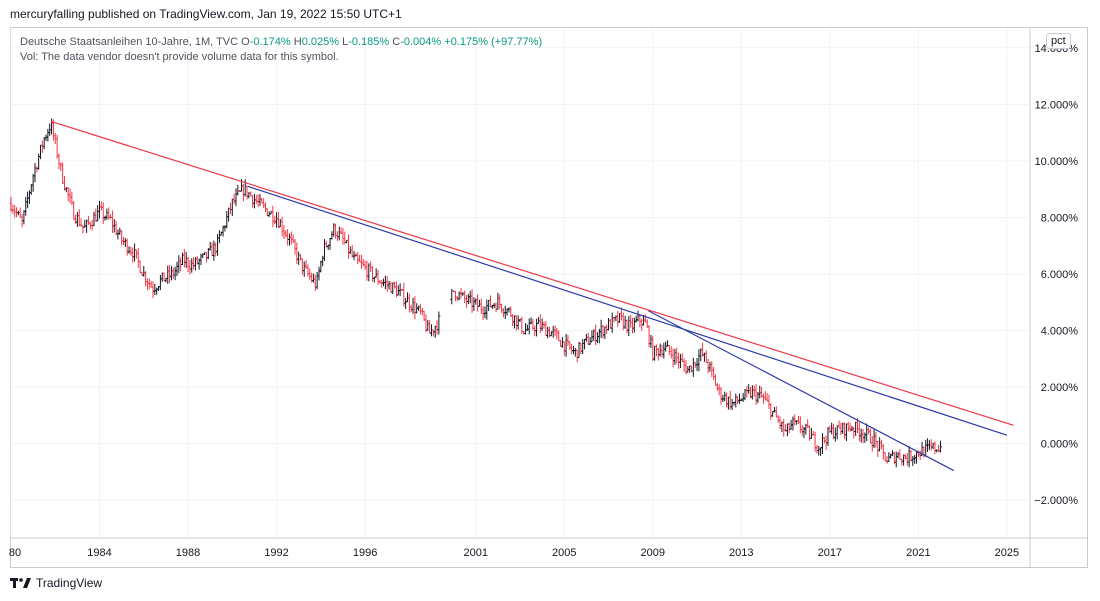 This screenshot has height=601, width=1100. Describe the element at coordinates (99, 553) in the screenshot. I see `x-tick-label: 1984` at that location.